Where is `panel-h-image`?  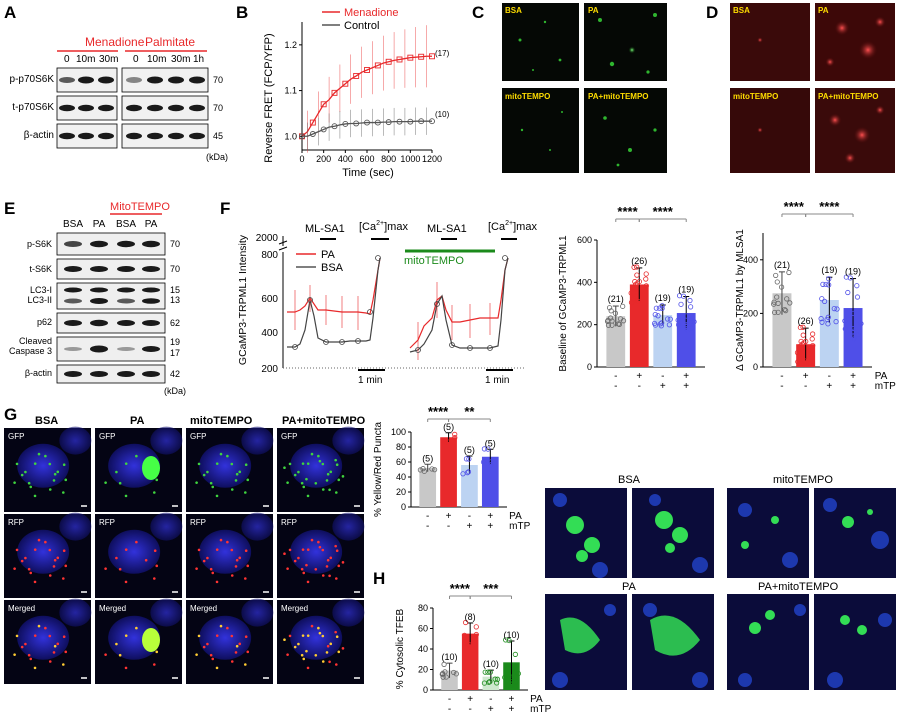
panel-h-image is located at coordinates (855, 642).